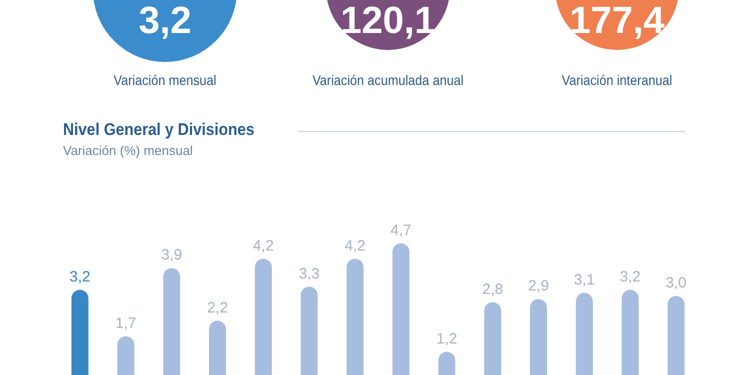 Image resolution: width=750 pixels, height=375 pixels. Describe the element at coordinates (309, 273) in the screenshot. I see `data-label: 3,3` at that location.